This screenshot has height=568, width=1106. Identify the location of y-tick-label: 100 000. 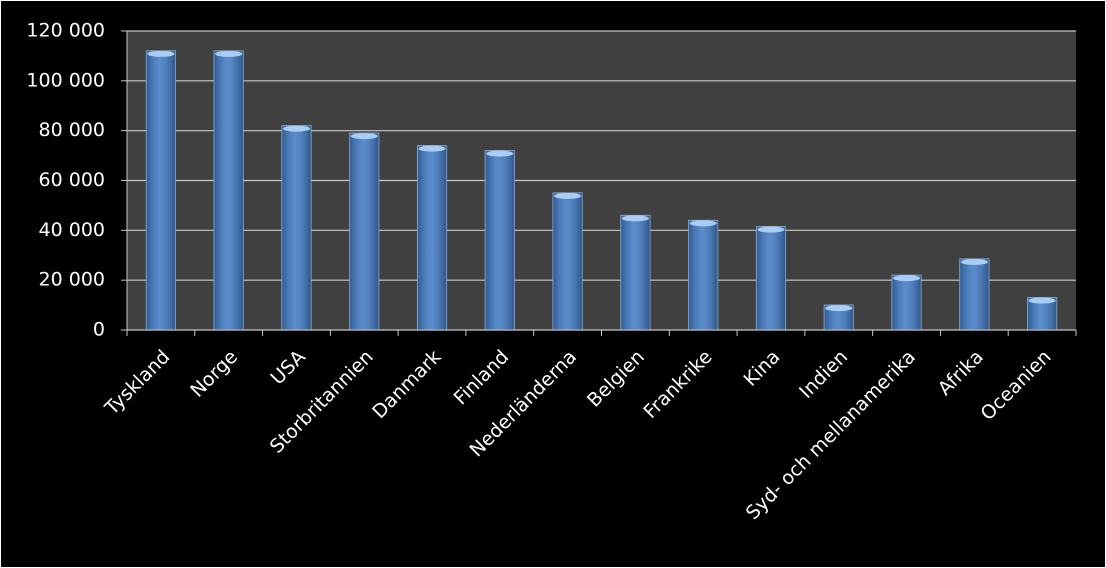
(65, 80).